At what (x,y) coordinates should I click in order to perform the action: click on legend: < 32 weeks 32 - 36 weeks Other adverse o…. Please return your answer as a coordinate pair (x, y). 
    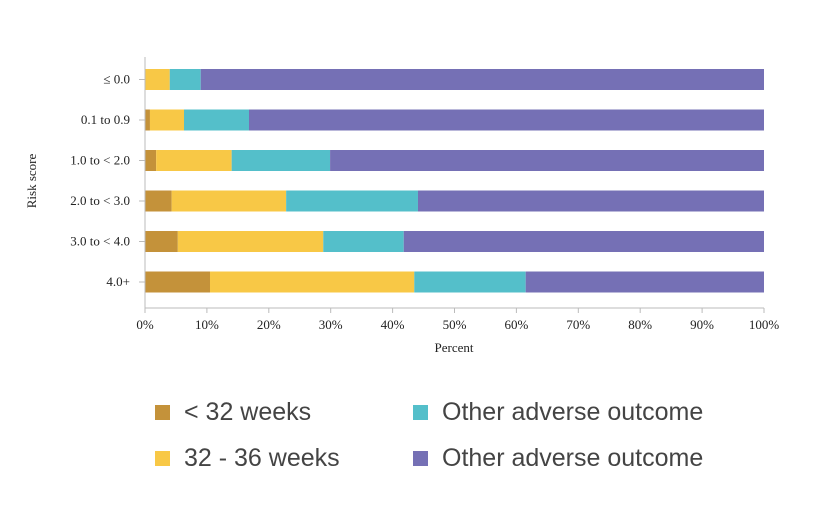
    Looking at the image, I should click on (475, 437).